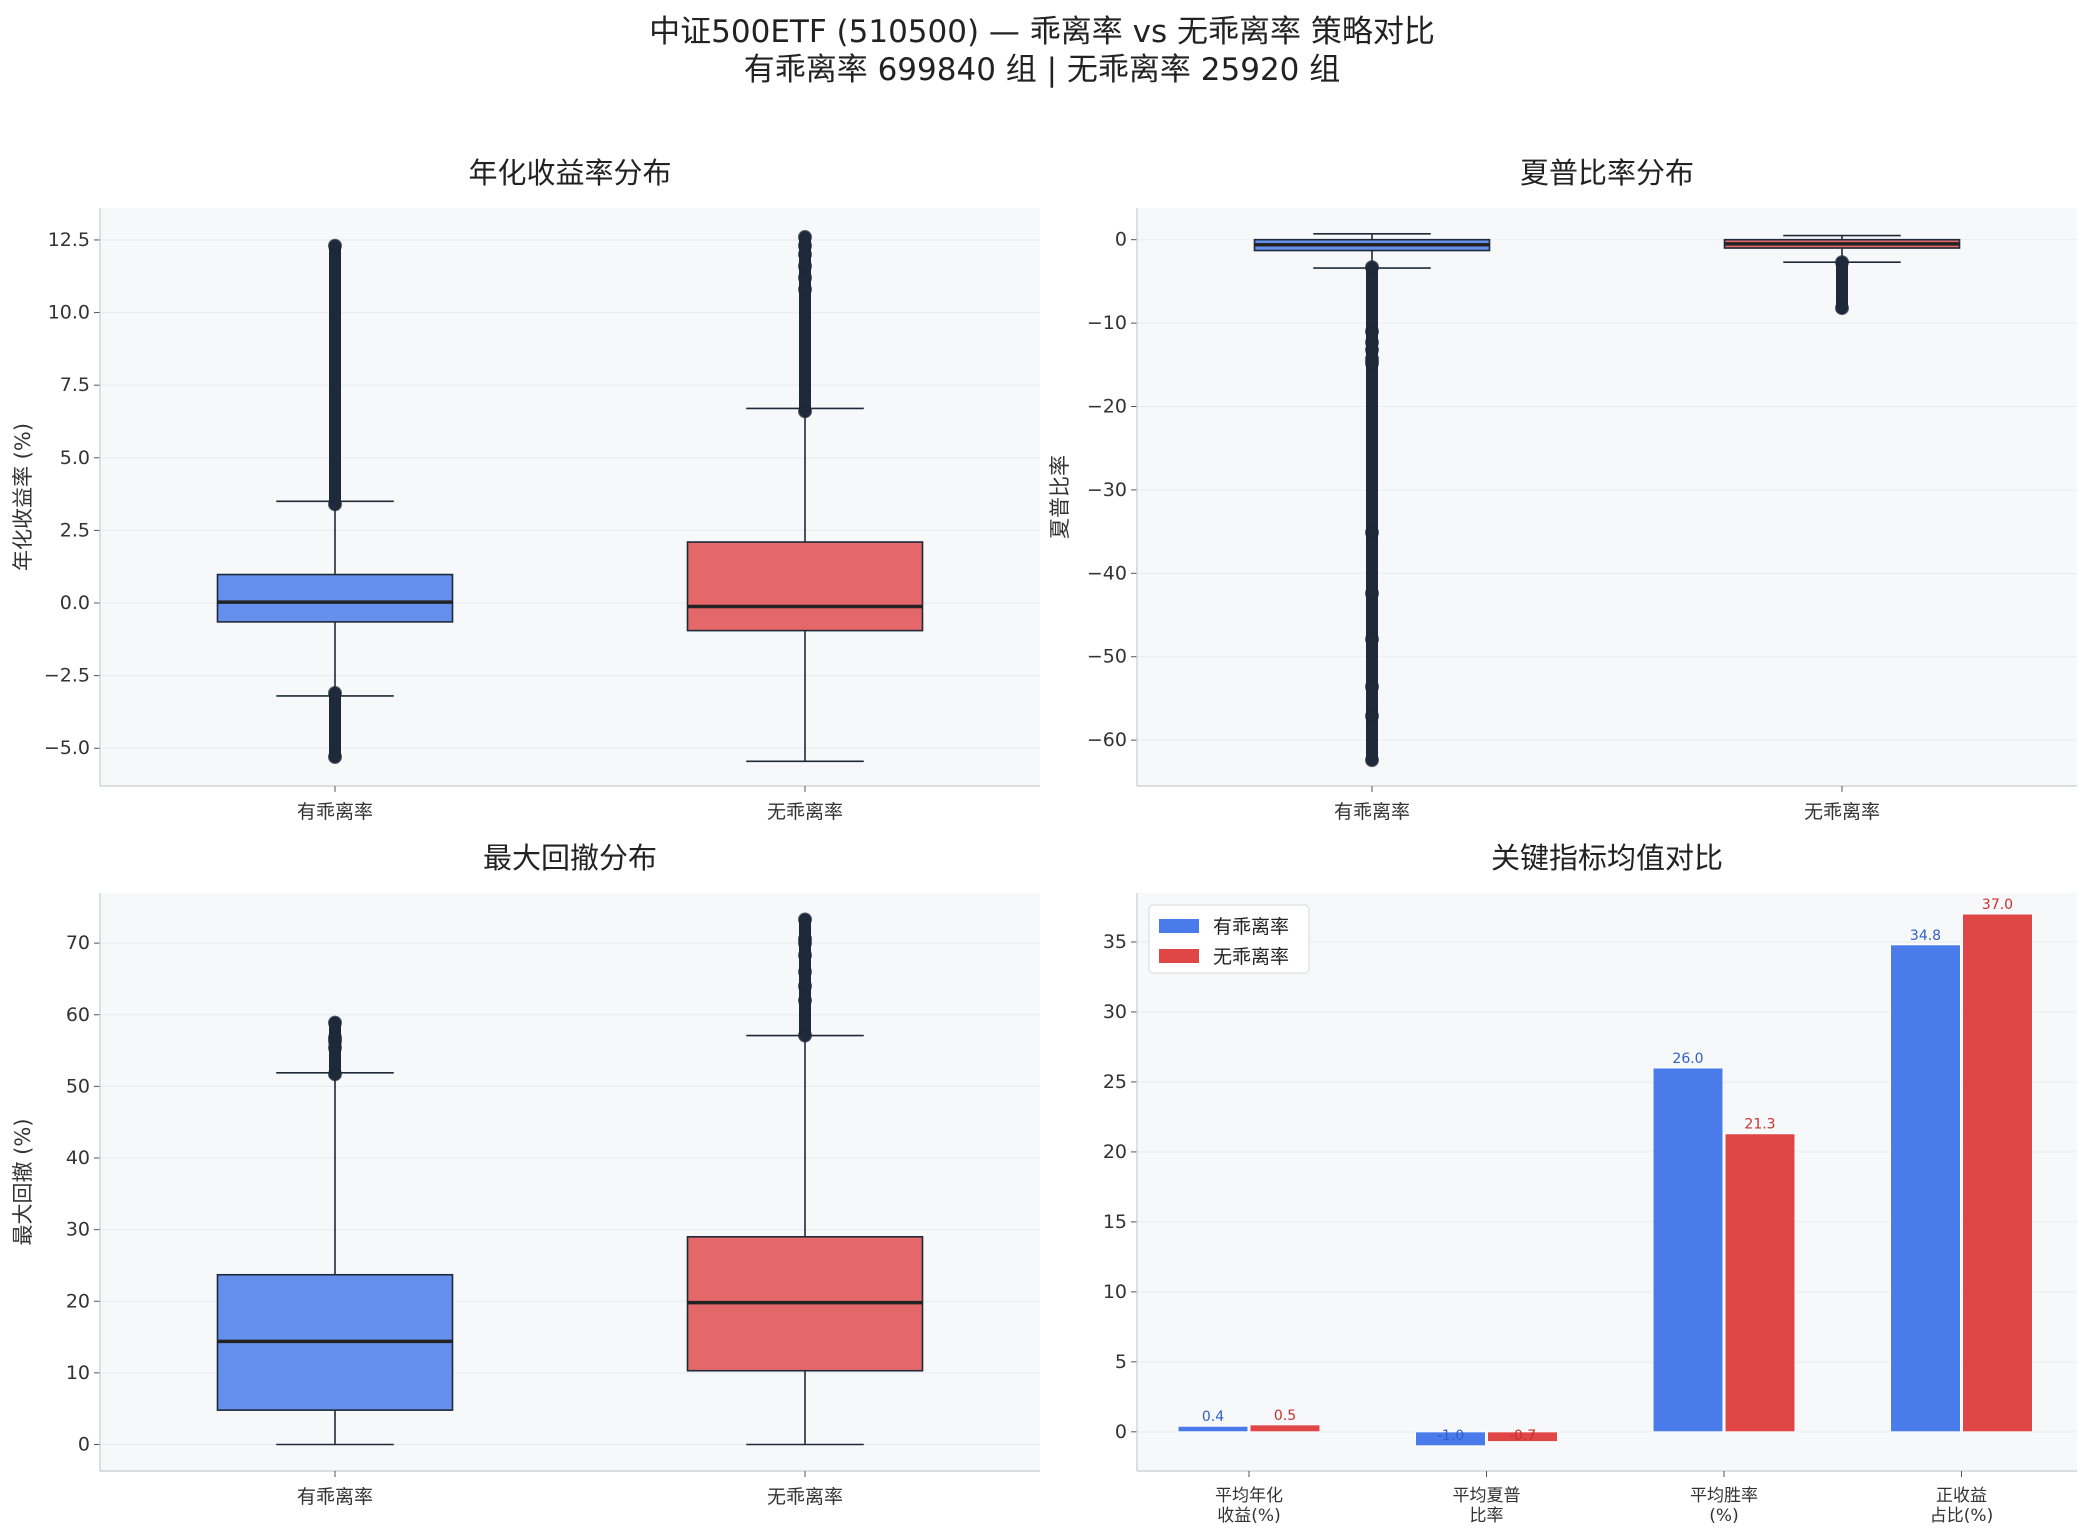 This screenshot has width=2085, height=1535. Describe the element at coordinates (1487, 1516) in the screenshot. I see `x-tick-label: 比率` at that location.